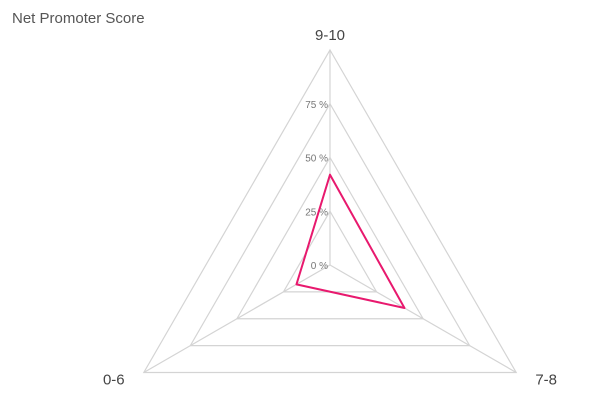  I want to click on series-group, so click(350, 241).